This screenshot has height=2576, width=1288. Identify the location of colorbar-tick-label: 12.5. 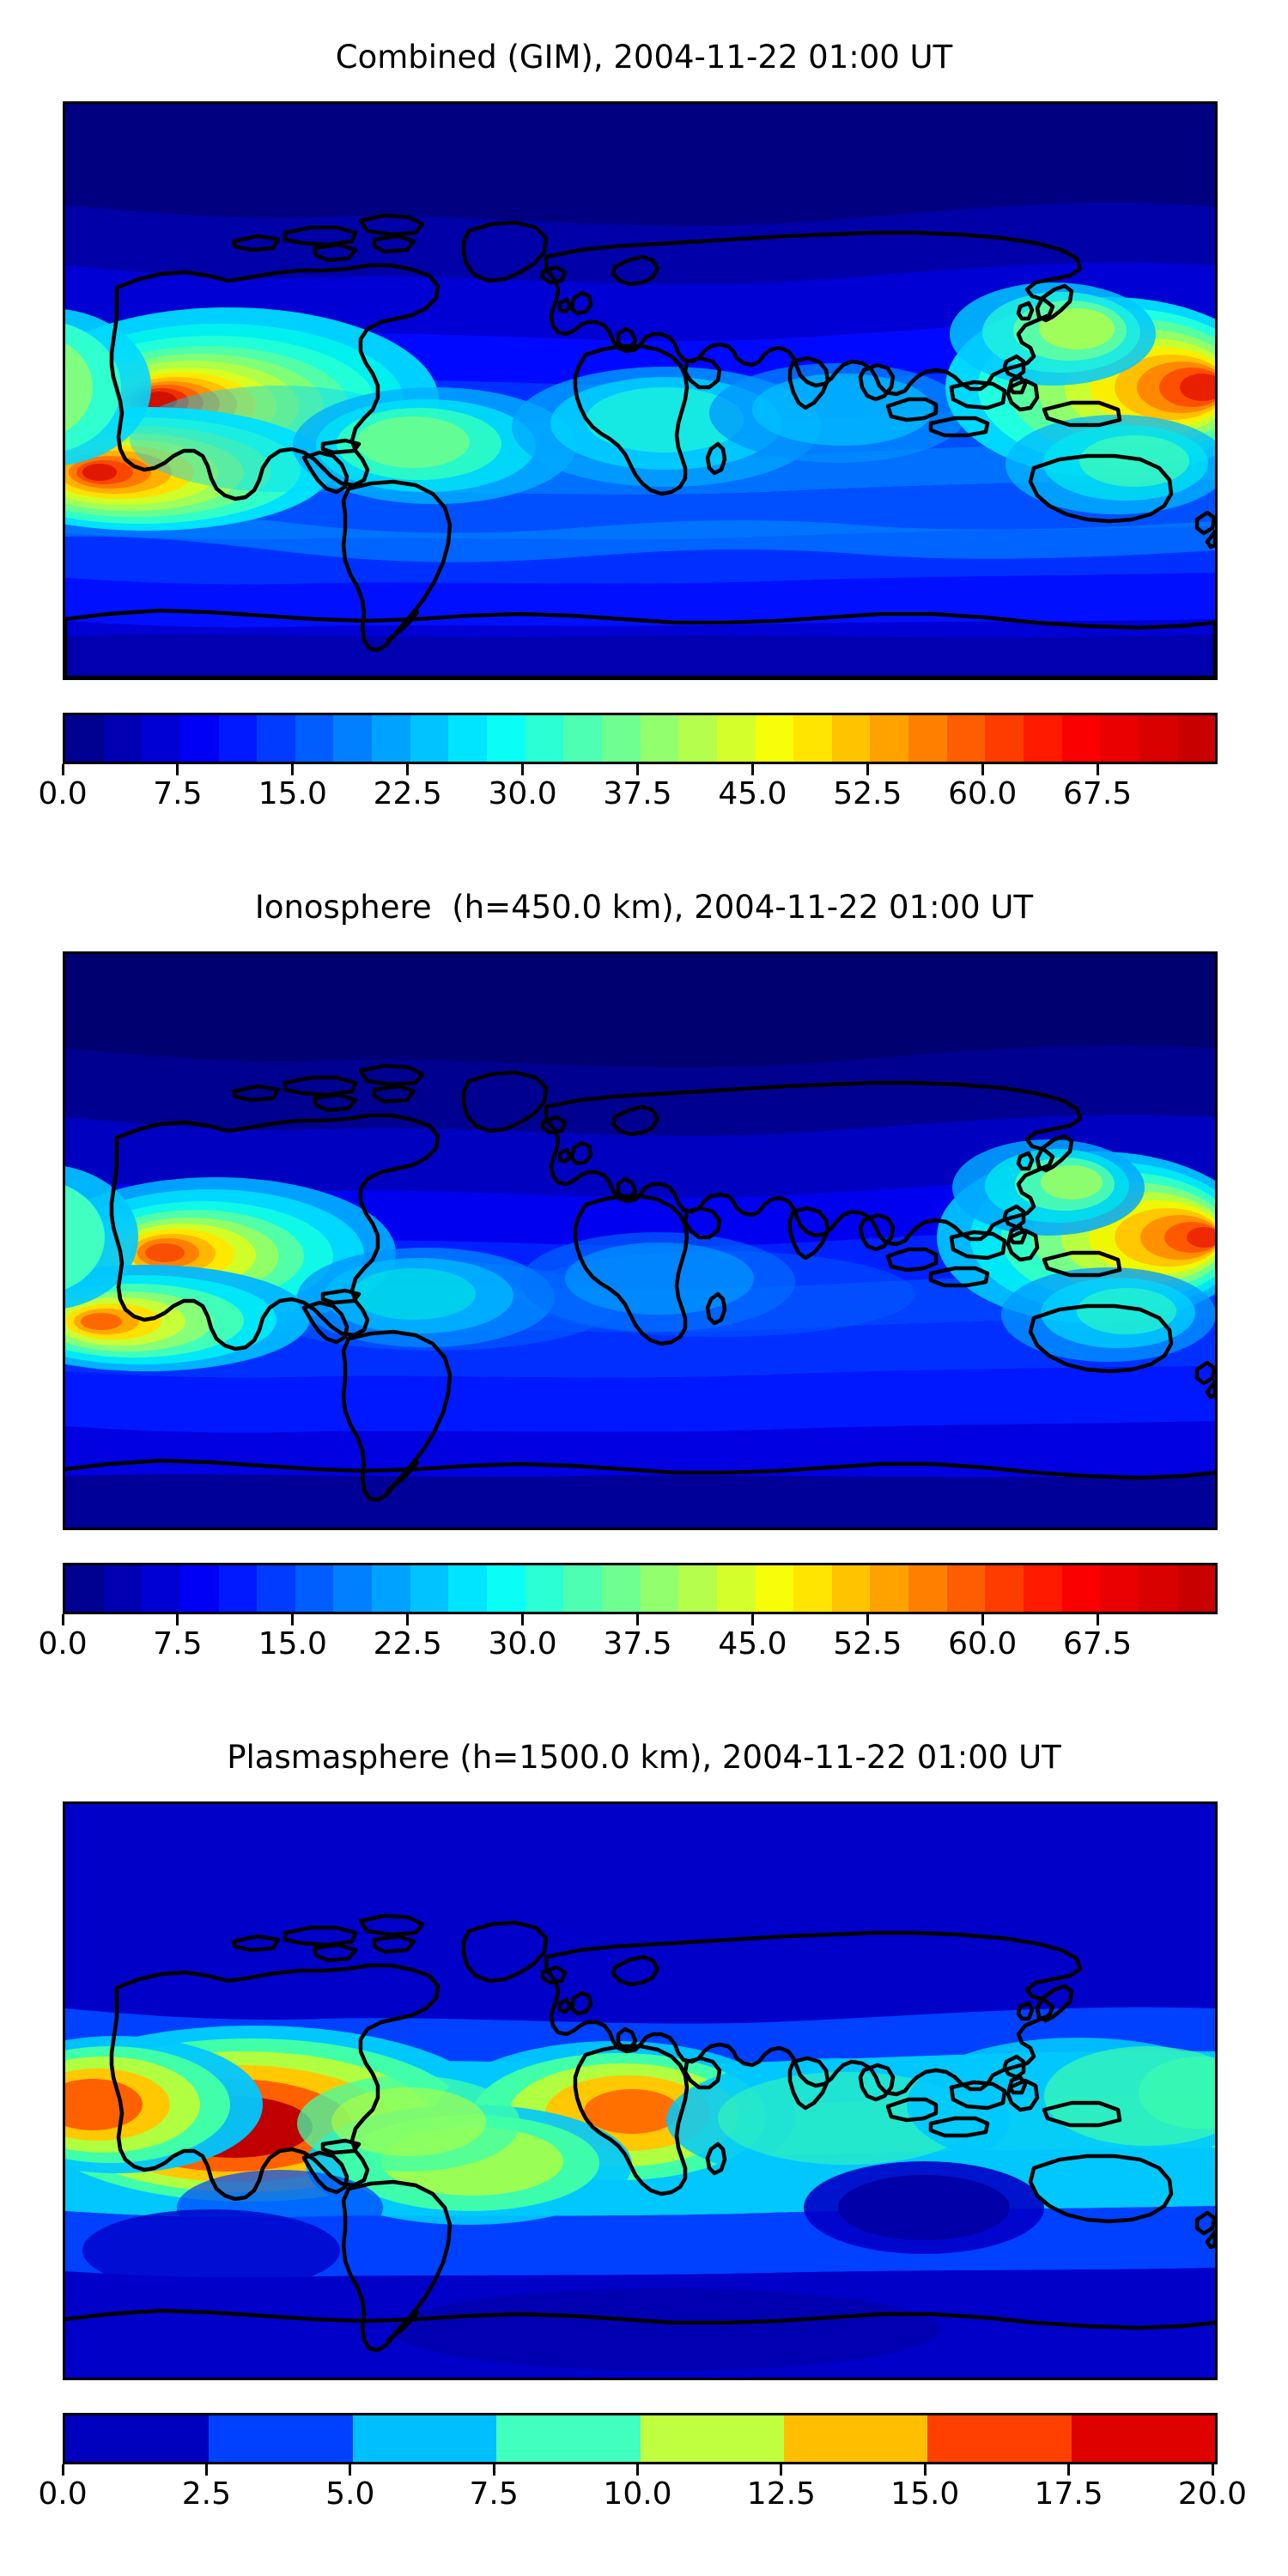
(781, 2494).